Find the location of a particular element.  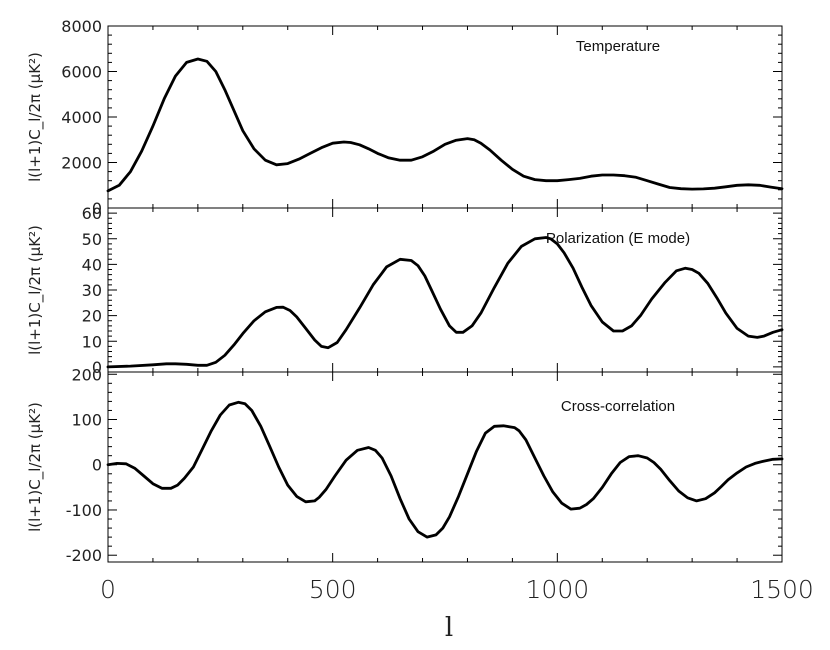

temperature-ytick-label: 0 is located at coordinates (97, 208).